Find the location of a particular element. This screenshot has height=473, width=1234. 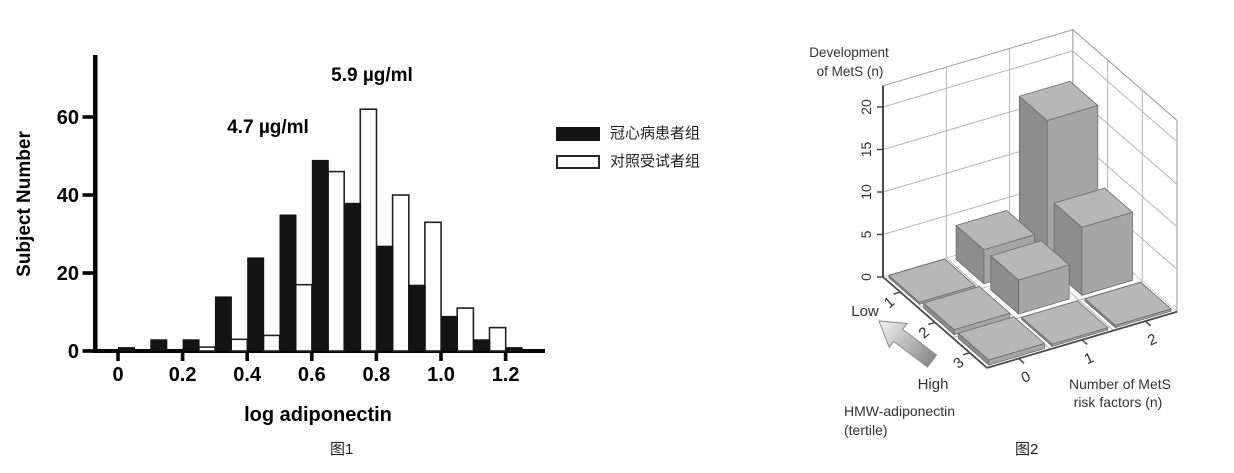

legend-swatch-white is located at coordinates (578, 161).